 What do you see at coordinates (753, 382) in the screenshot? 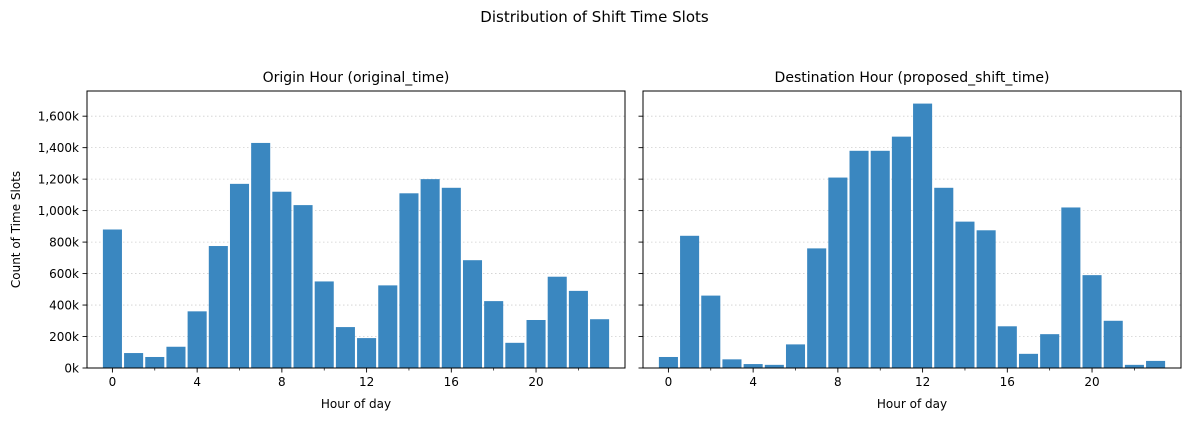
I see `destination-x-tick-label: 4` at bounding box center [753, 382].